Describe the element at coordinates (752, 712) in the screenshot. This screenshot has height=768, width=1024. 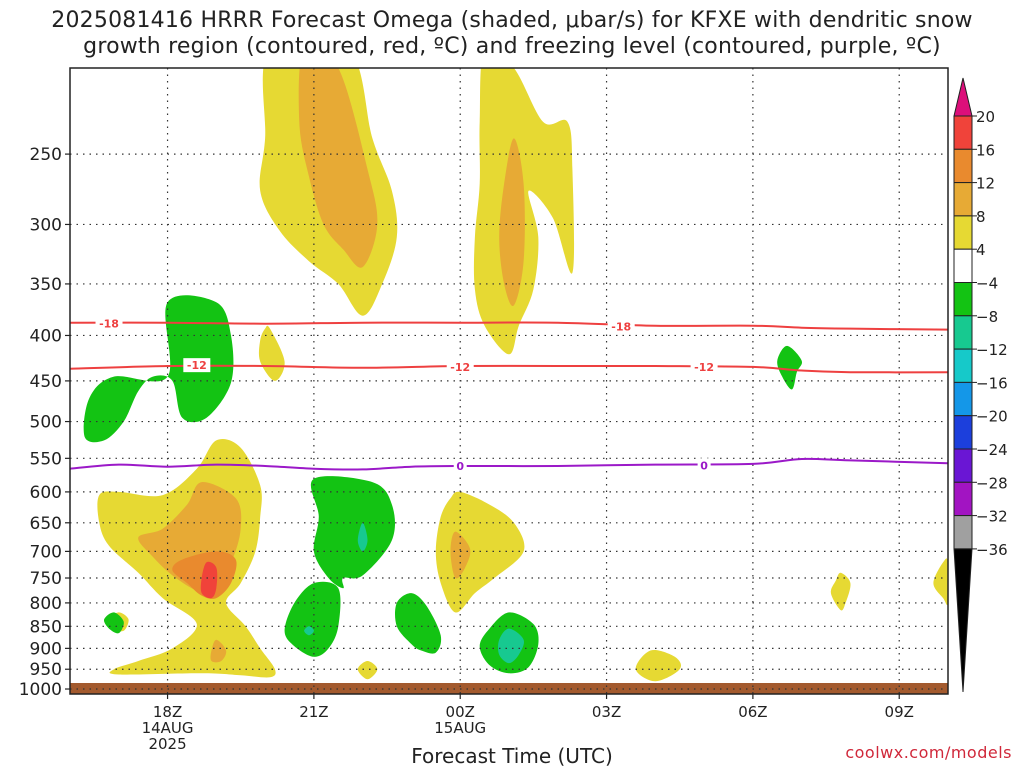
I see `x-tick-label: 06Z` at that location.